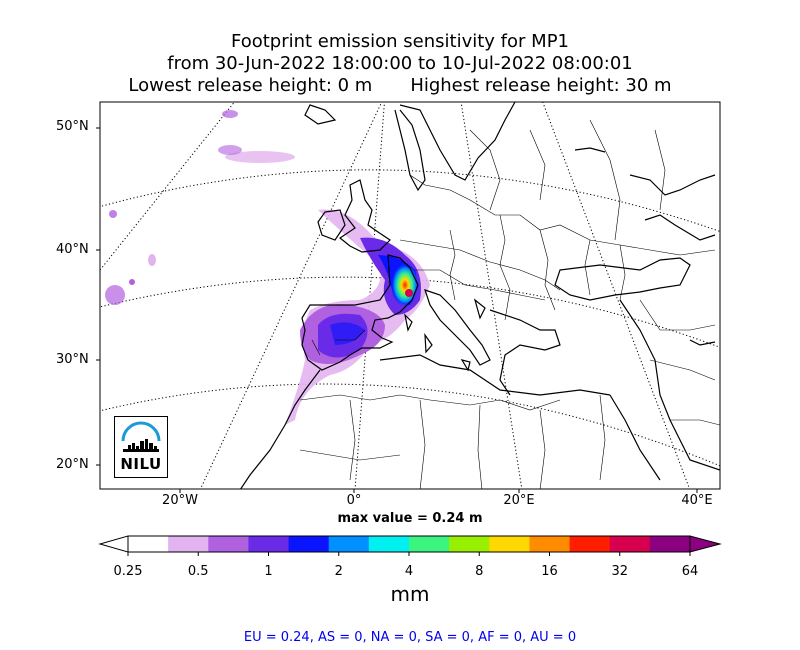 The width and height of the screenshot is (800, 650). Describe the element at coordinates (705, 544) in the screenshot. I see `colorbar-max-arrow` at that location.